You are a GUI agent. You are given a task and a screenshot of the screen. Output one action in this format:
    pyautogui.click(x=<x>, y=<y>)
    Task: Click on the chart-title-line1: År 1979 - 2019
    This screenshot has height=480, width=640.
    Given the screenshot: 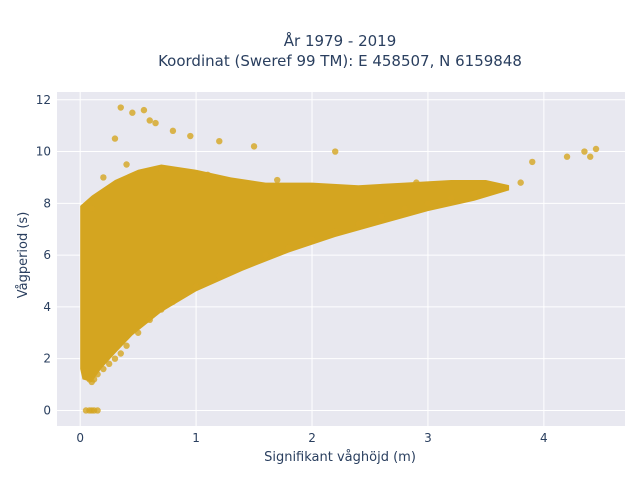 What is the action you would take?
    pyautogui.click(x=340, y=40)
    